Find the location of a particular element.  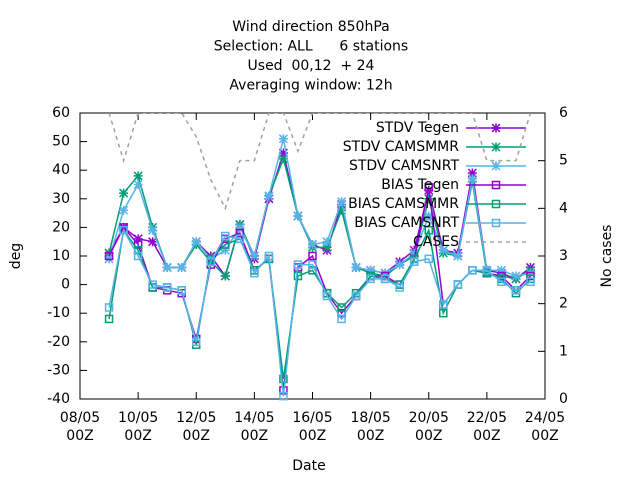

legend-label: STDV CAMSMMR is located at coordinates (401, 147).